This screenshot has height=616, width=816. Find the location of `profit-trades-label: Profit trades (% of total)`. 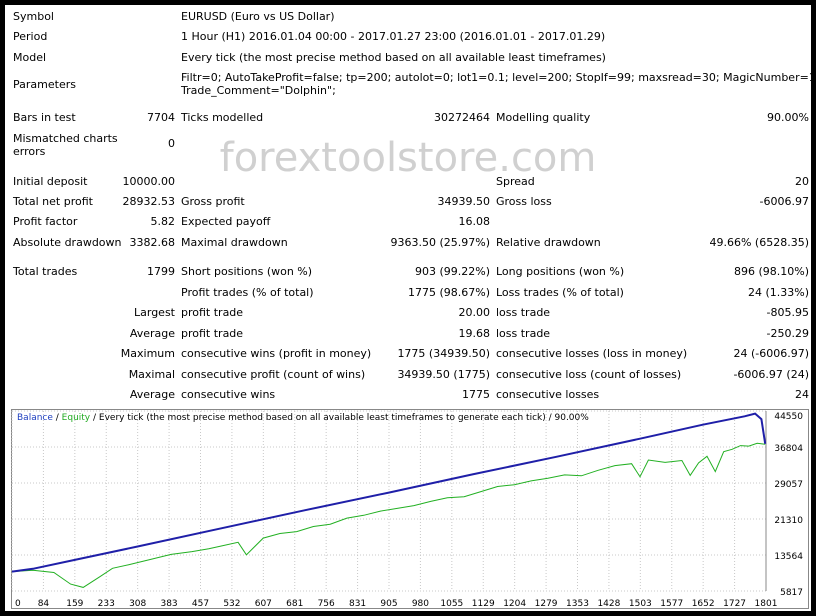

profit-trades-label: Profit trades (% of total) is located at coordinates (247, 292).